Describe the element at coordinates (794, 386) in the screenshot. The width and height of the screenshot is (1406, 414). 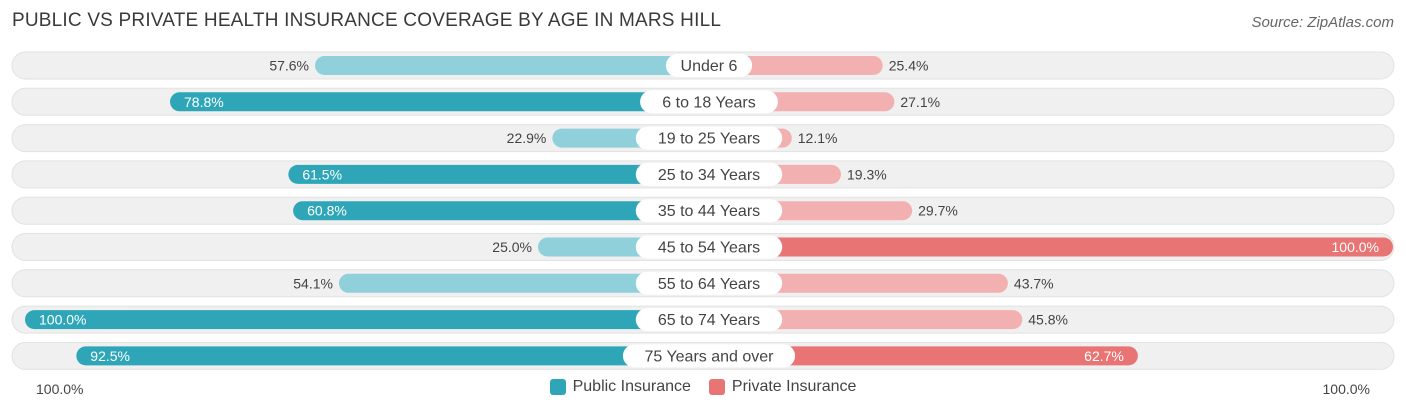
I see `legend-label-private: Private Insurance` at that location.